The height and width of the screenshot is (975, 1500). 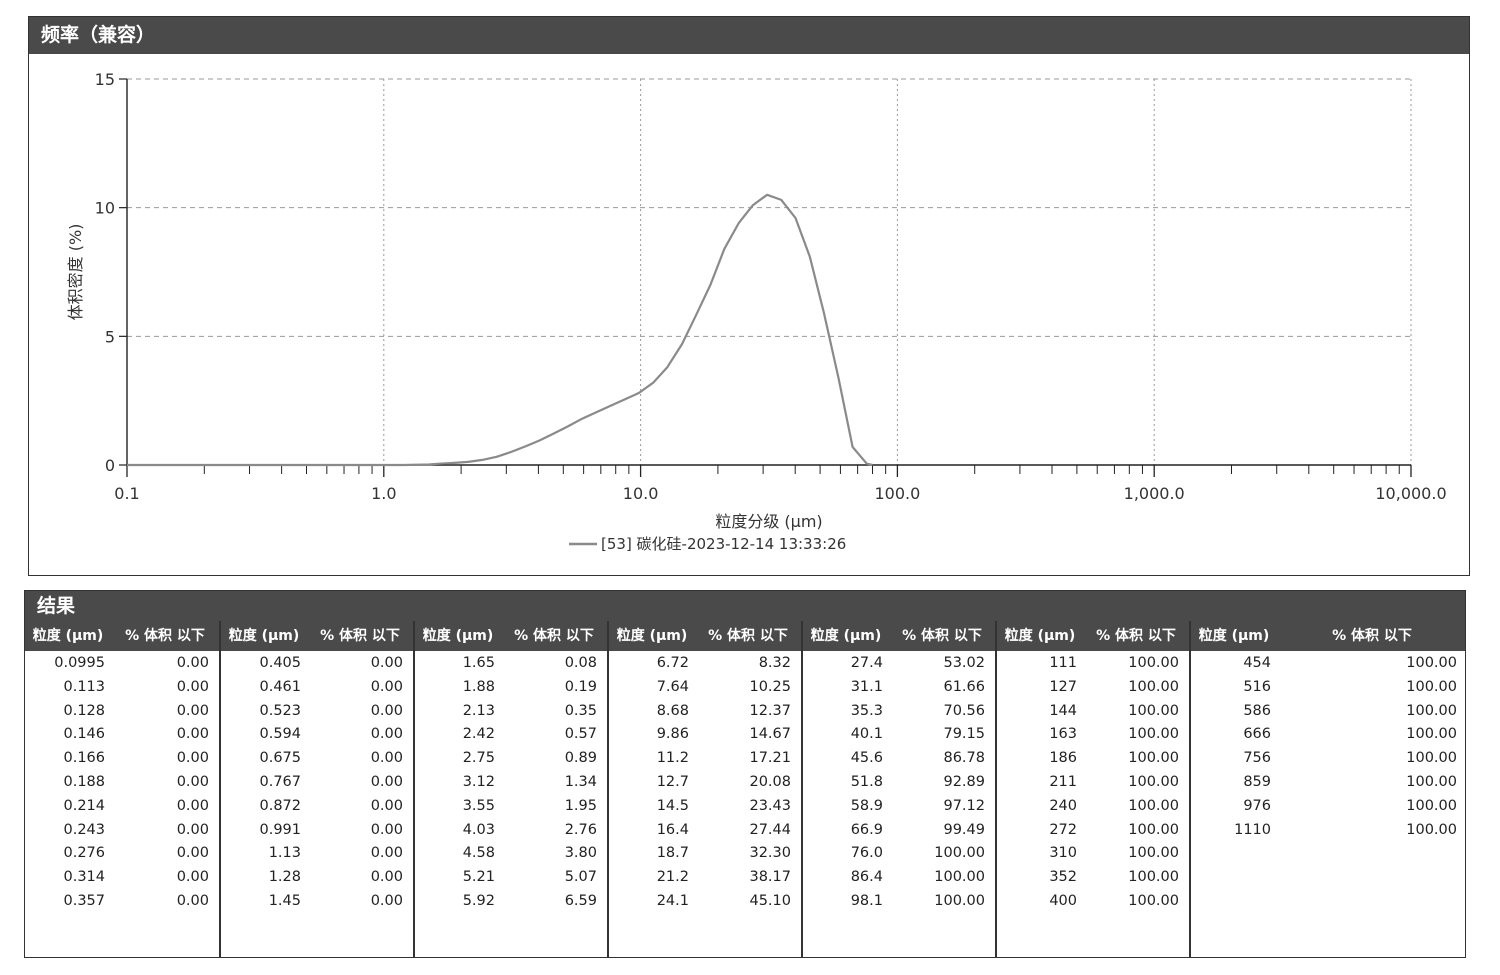 I want to click on y-tick-label: 5, so click(x=110, y=336).